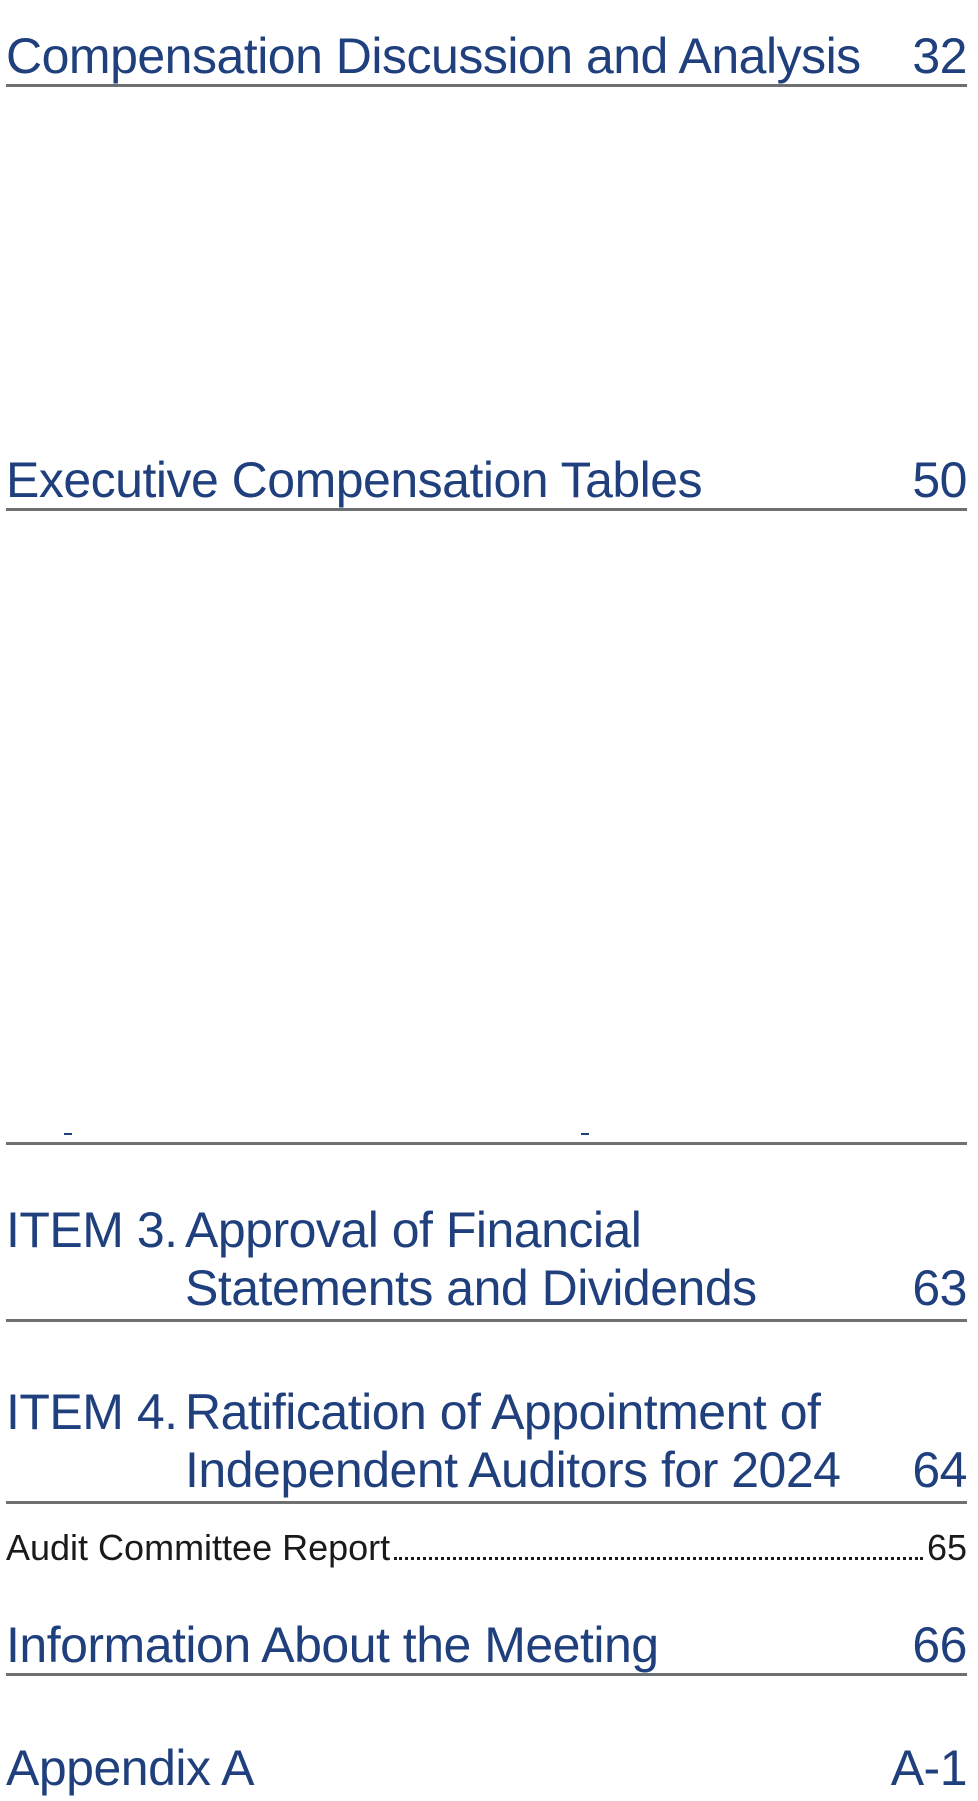  Describe the element at coordinates (929, 1768) in the screenshot. I see `toc-entry-page: A-1` at that location.